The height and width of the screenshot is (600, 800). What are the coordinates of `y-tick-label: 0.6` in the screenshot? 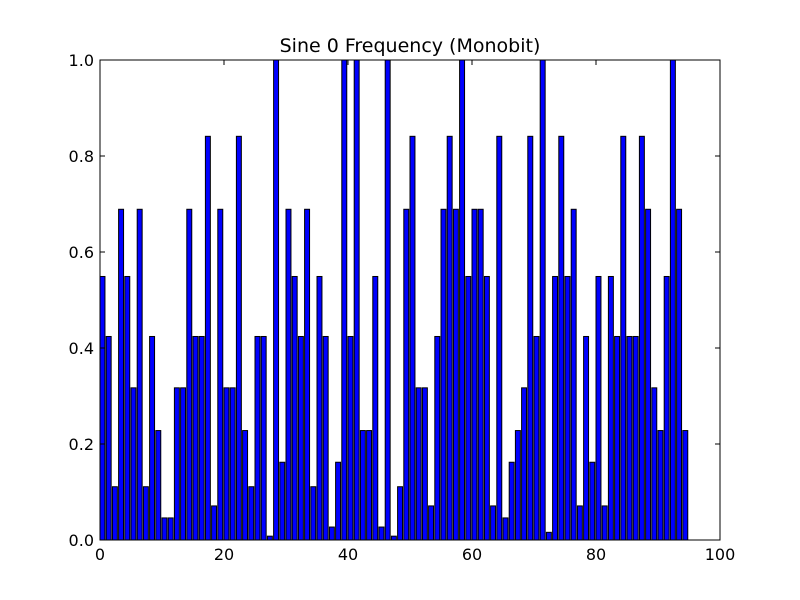 It's located at (81, 252).